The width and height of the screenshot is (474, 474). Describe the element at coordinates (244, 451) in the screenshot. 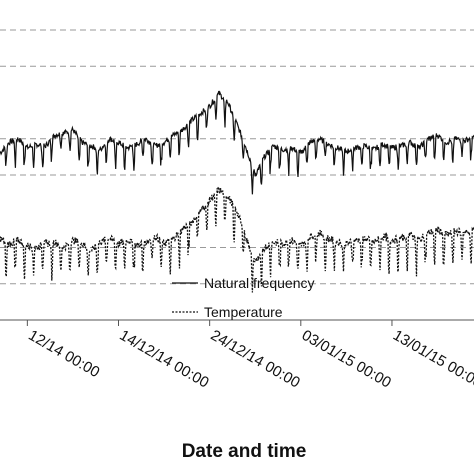

I see `x-axis-title: Date and time` at that location.